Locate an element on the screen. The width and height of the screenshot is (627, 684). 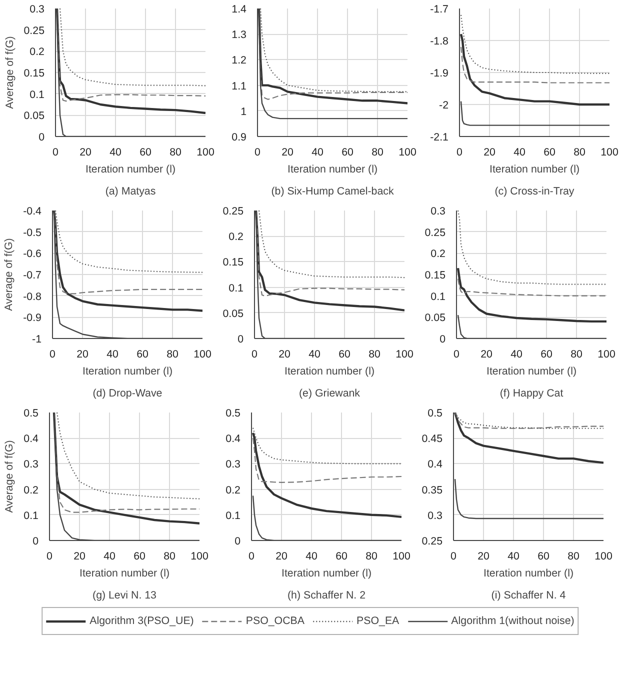
legend-label: PSO_EA is located at coordinates (378, 621).